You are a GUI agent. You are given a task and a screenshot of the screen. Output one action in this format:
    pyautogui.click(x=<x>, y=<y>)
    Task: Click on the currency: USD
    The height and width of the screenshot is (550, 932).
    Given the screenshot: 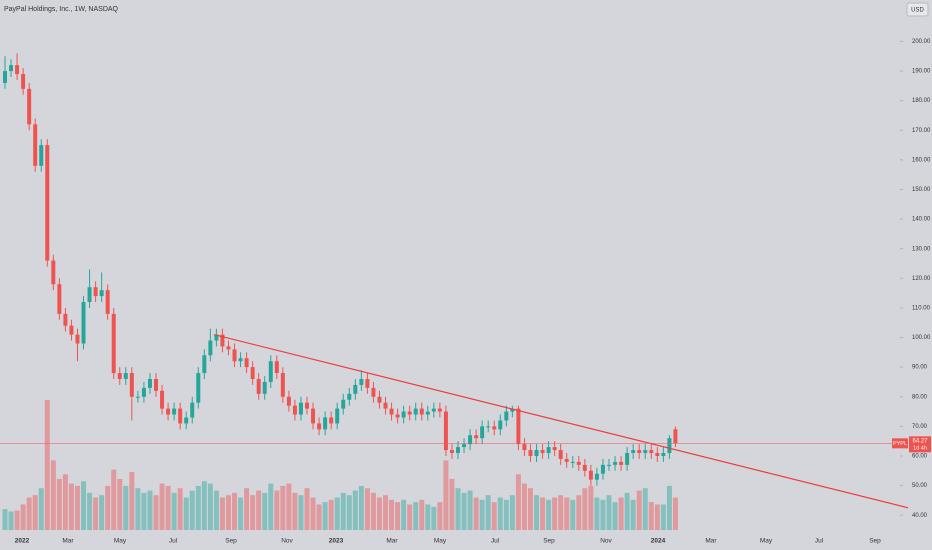 What is the action you would take?
    pyautogui.click(x=917, y=11)
    